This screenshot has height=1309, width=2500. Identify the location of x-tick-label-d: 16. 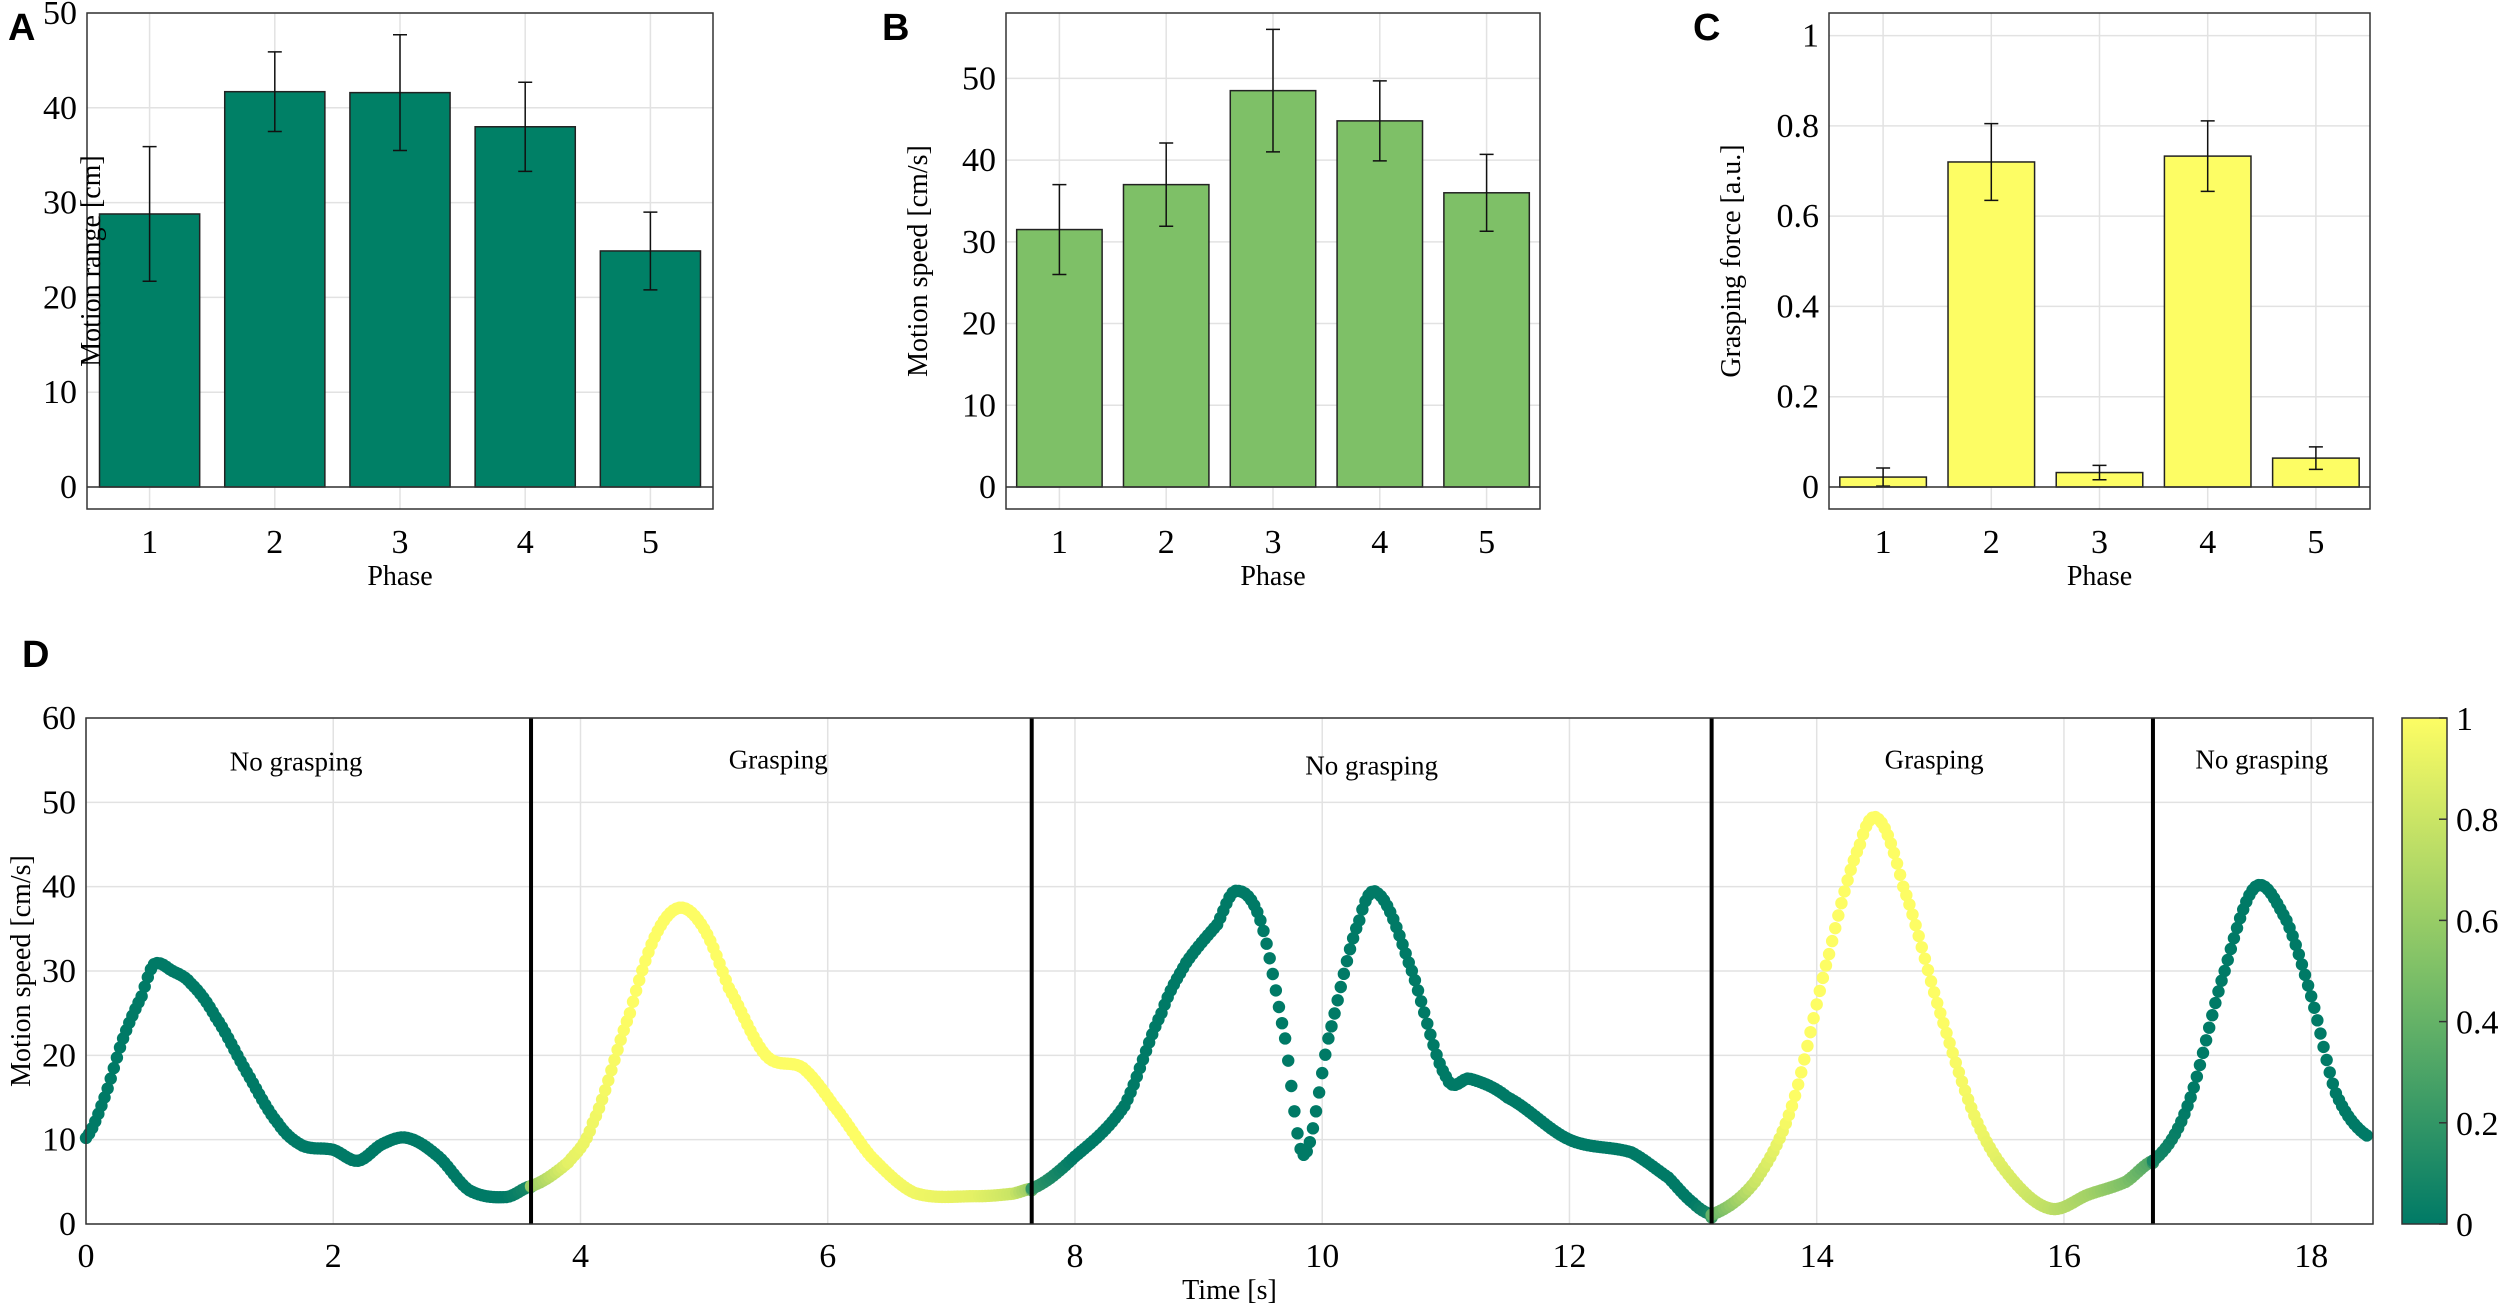
(2064, 1256).